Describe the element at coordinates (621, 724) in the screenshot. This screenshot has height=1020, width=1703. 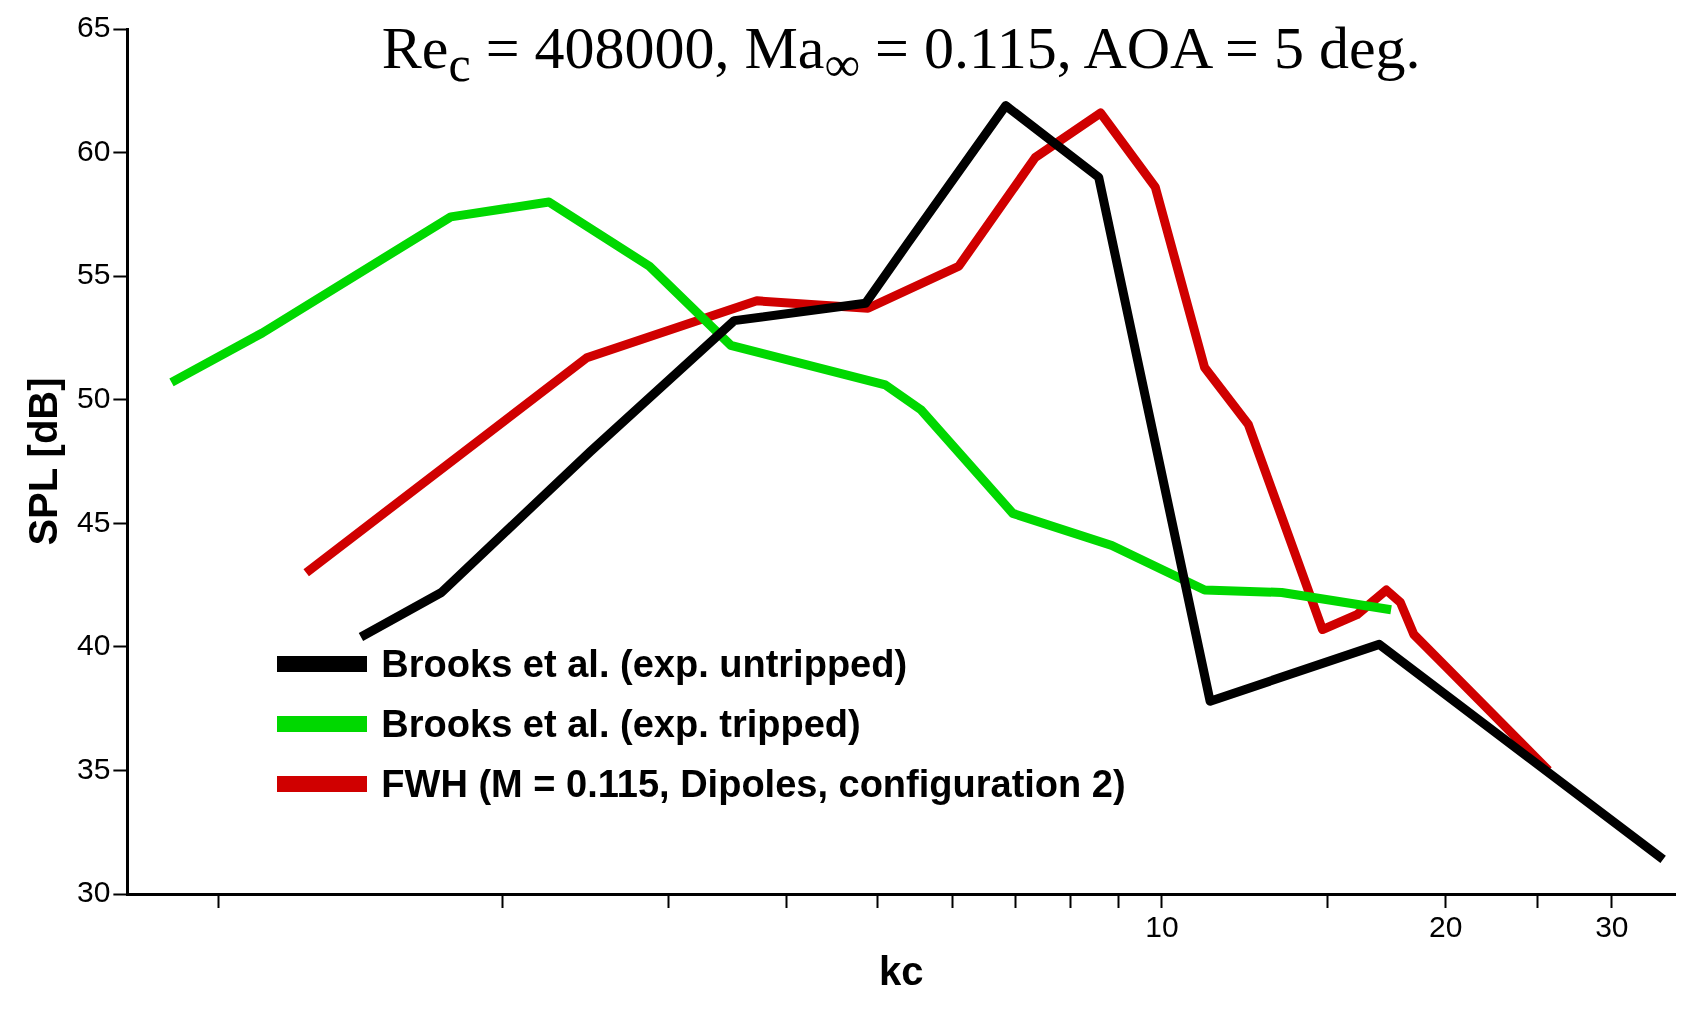
I see `legend-label: Brooks et al. (exp. tripped)` at that location.